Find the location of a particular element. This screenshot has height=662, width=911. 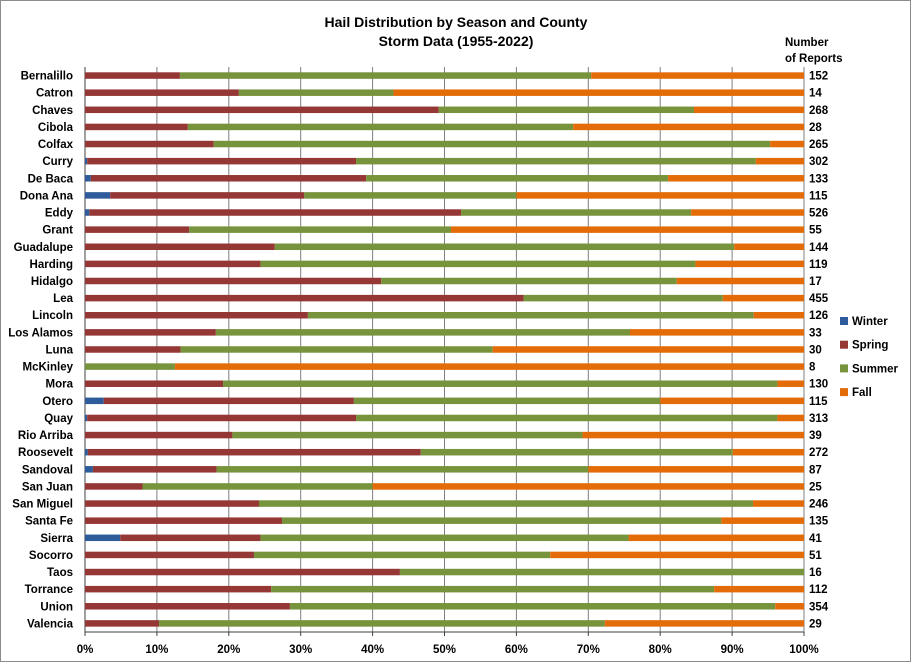

county-label: Mora is located at coordinates (60, 385).